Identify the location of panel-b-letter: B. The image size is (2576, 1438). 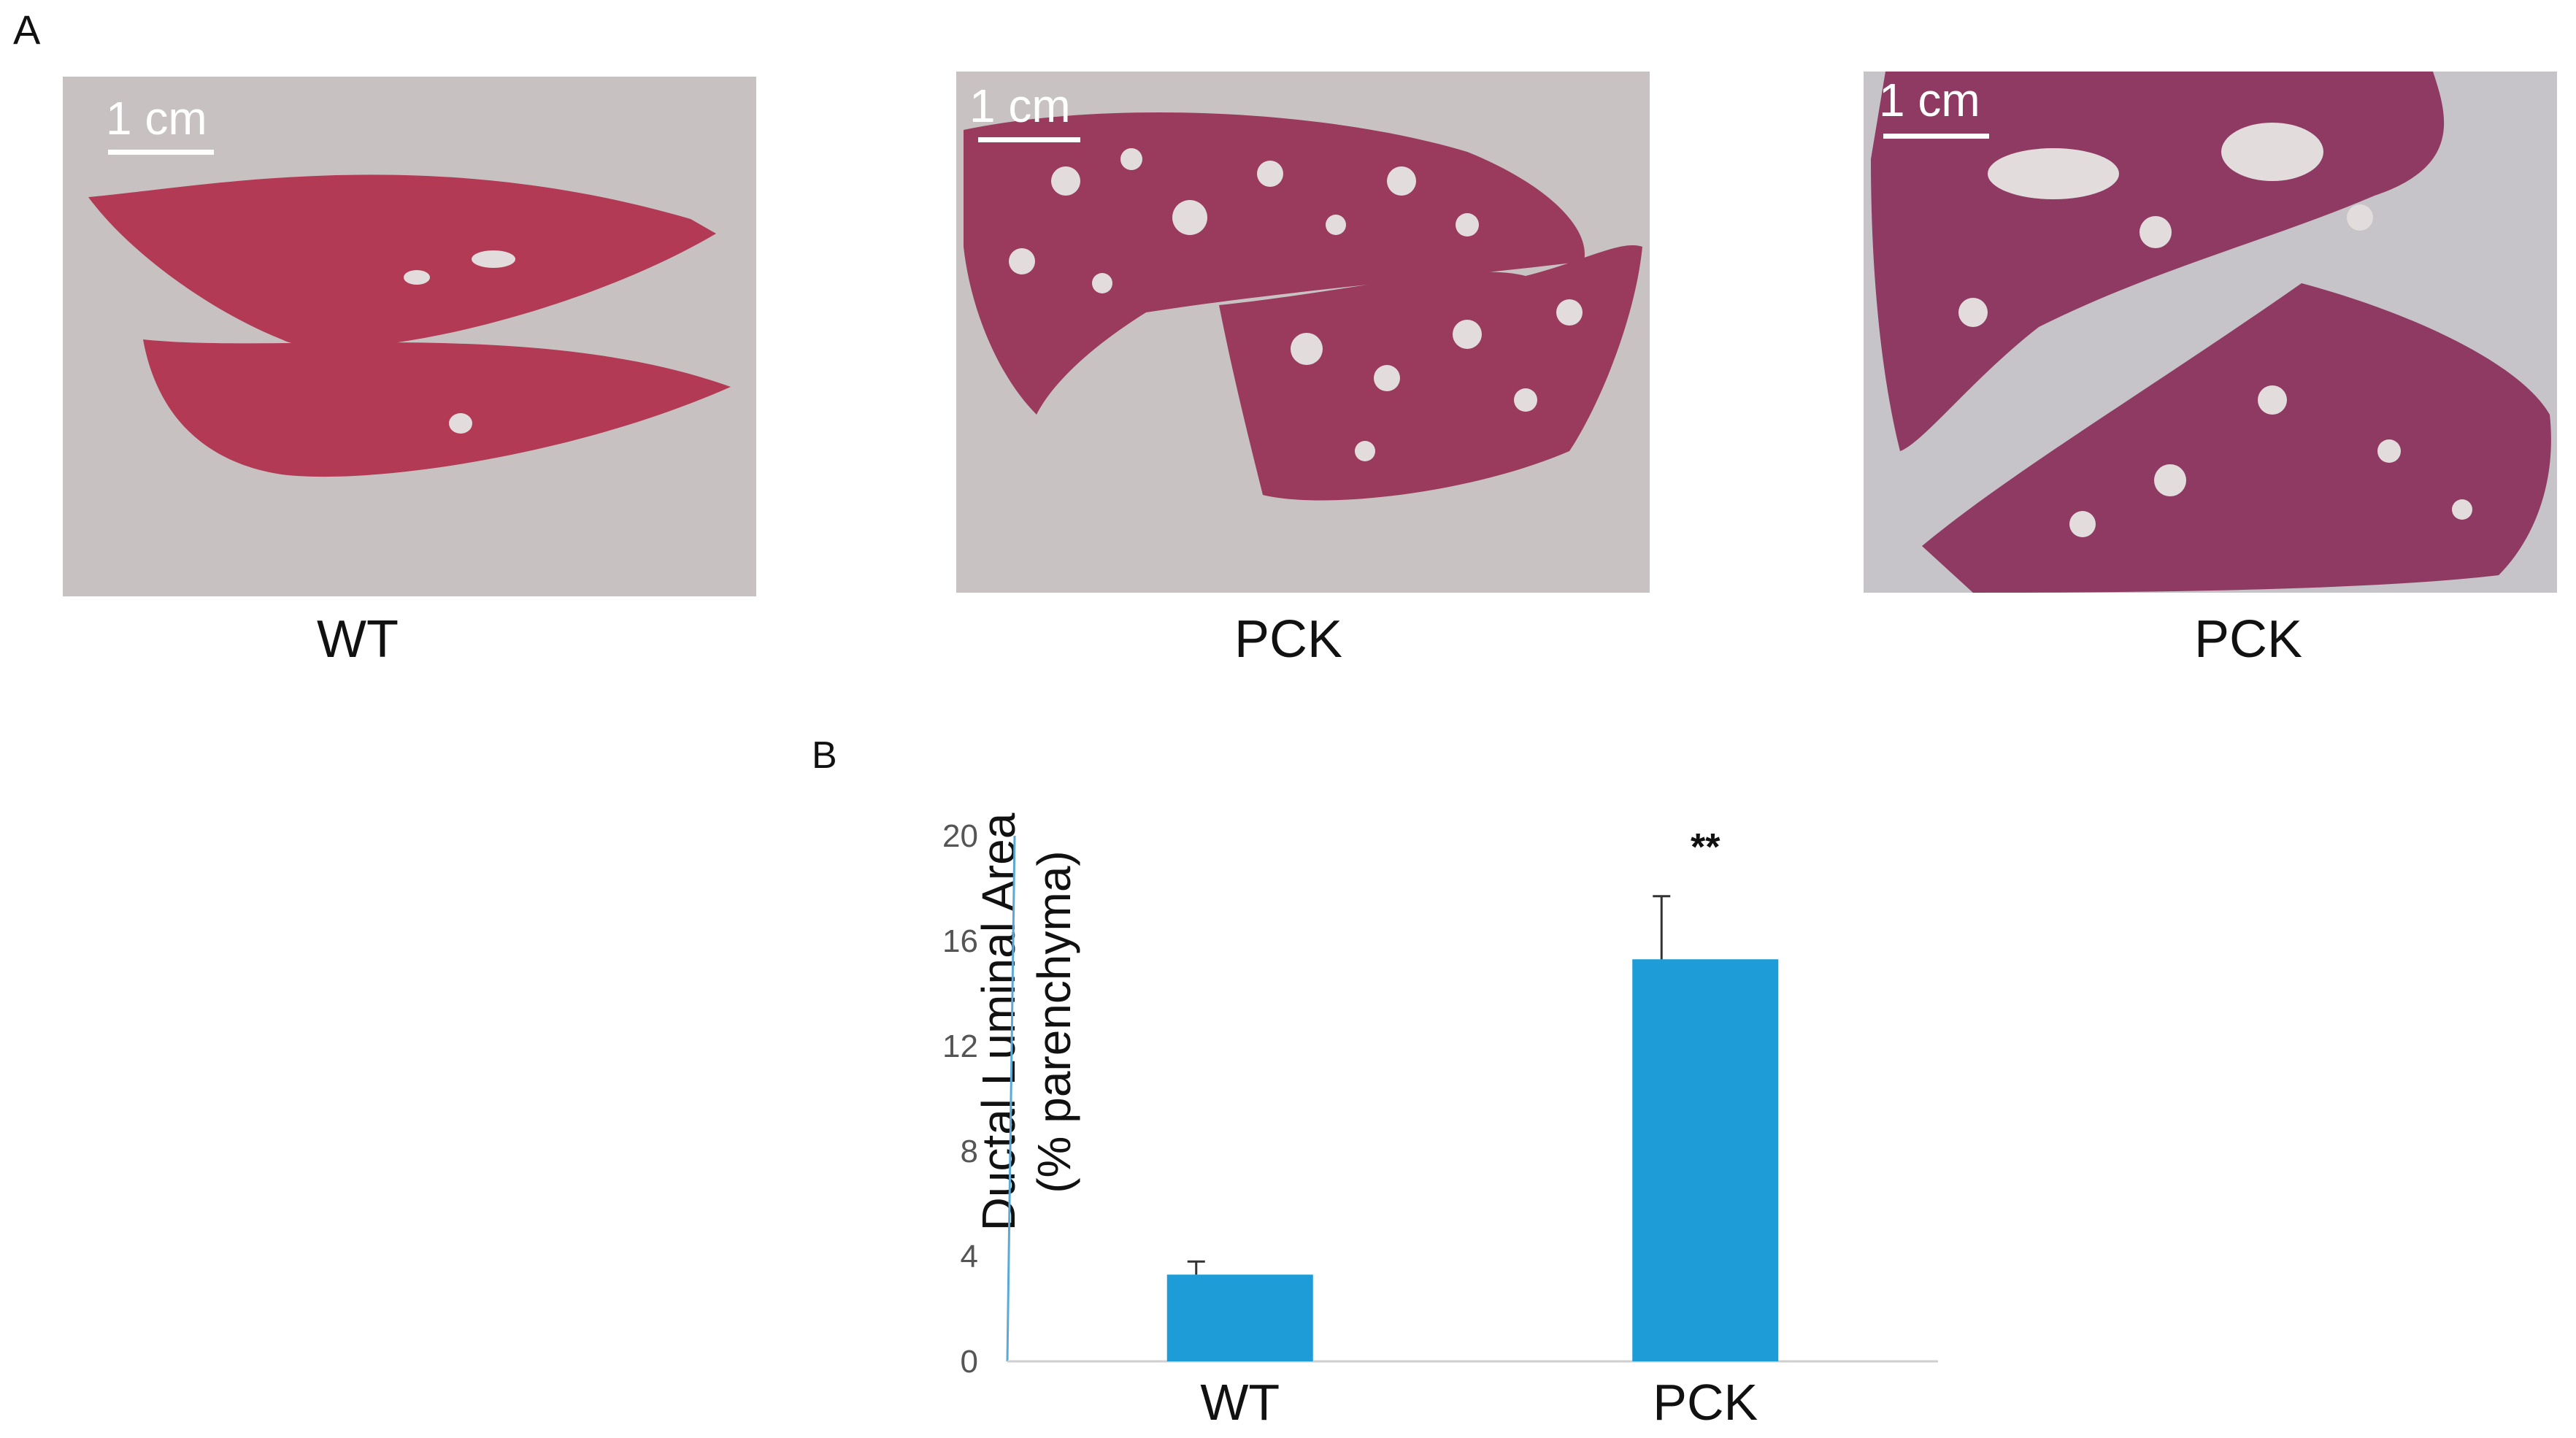
(824, 755).